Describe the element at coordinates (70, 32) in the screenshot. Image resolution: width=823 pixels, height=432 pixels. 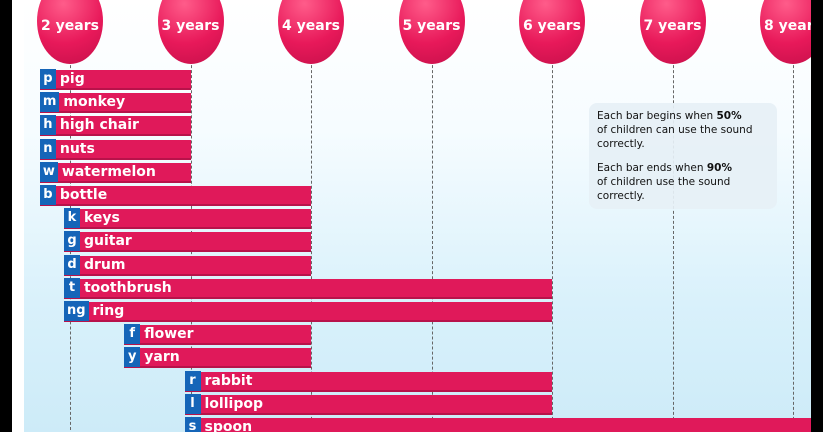
I see `tick-label-2: 2 years` at that location.